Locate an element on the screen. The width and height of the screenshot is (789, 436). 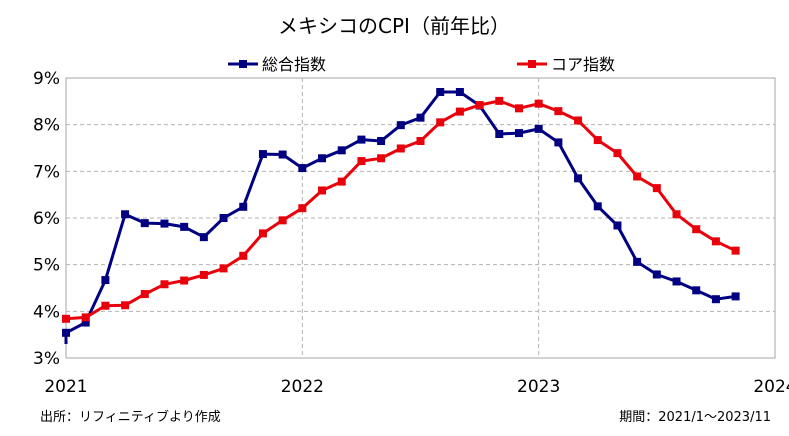
y-tick-label: 4% is located at coordinates (46, 312).